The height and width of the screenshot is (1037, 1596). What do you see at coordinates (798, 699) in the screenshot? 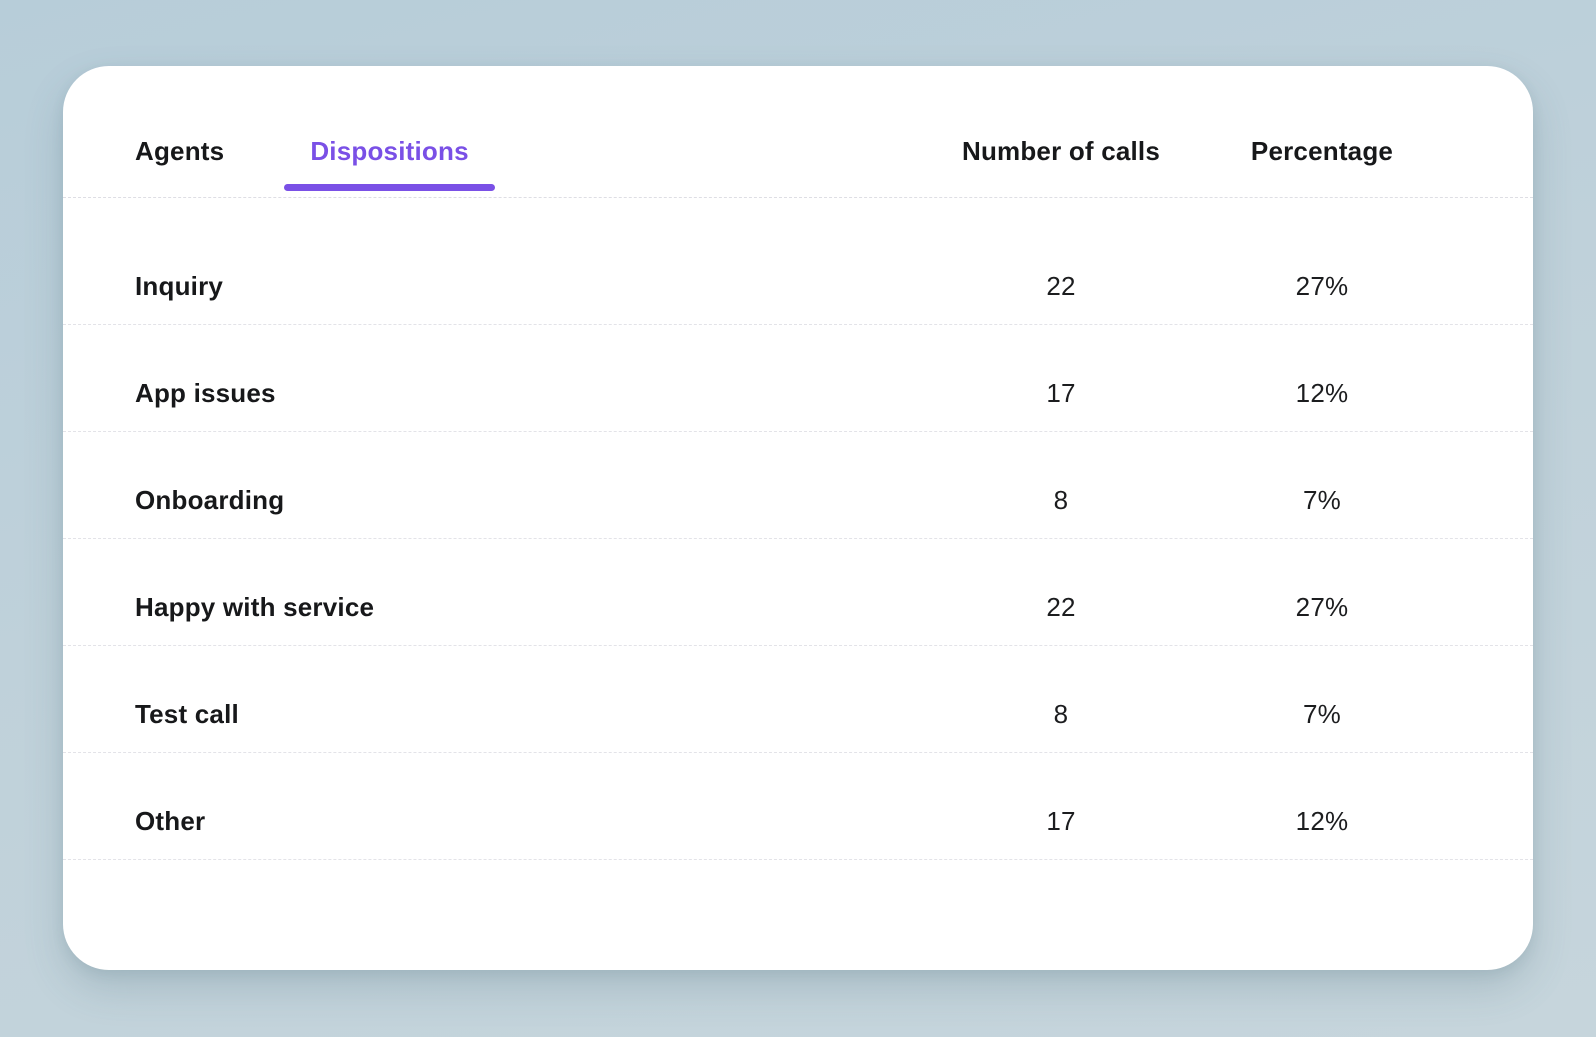
I see `table-row: Test call 8 7%` at bounding box center [798, 699].